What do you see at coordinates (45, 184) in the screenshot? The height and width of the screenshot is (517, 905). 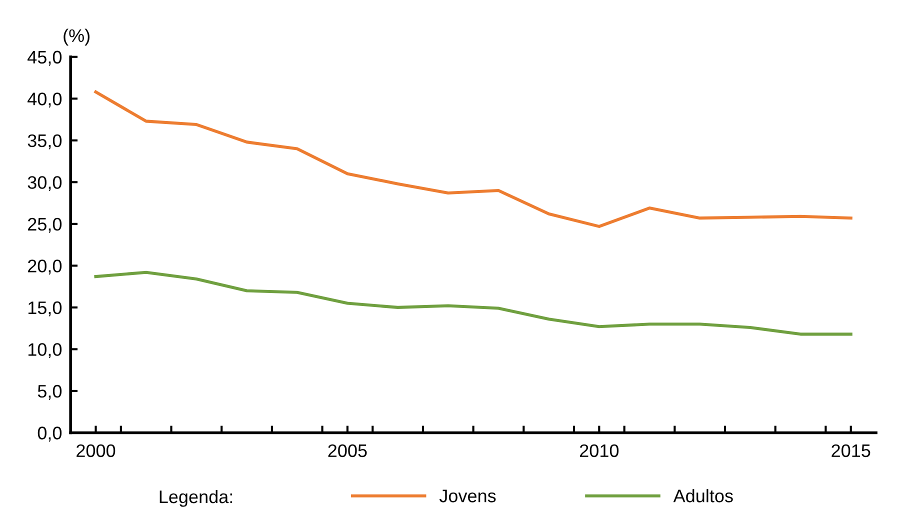 I see `y-tick-label: 30,0` at bounding box center [45, 184].